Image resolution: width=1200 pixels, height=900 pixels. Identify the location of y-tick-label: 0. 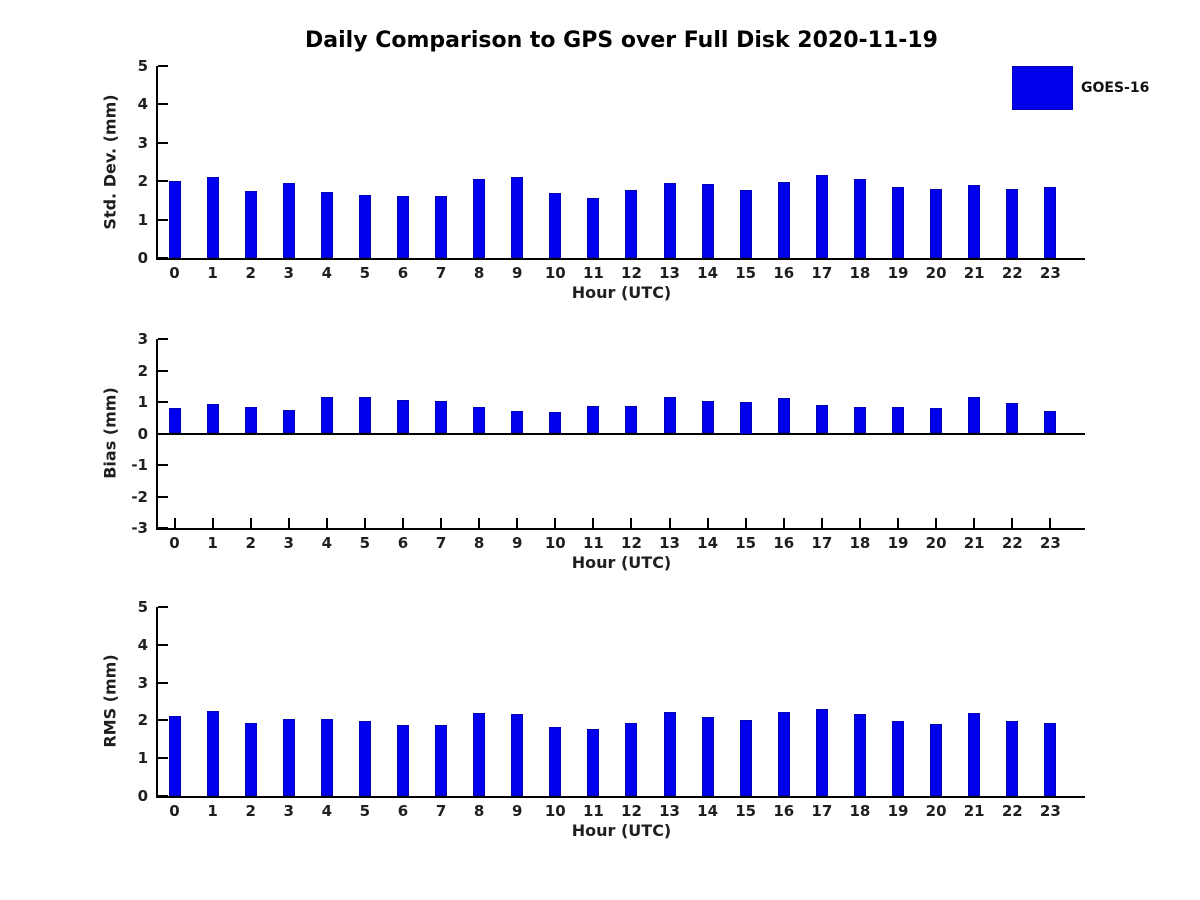
(142, 796).